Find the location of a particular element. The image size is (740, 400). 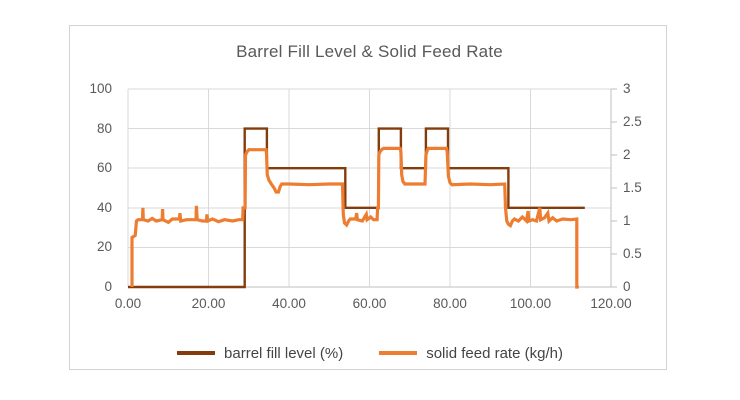

legend-item-solid-feed: solid feed rate (kg/h) is located at coordinates (471, 353).